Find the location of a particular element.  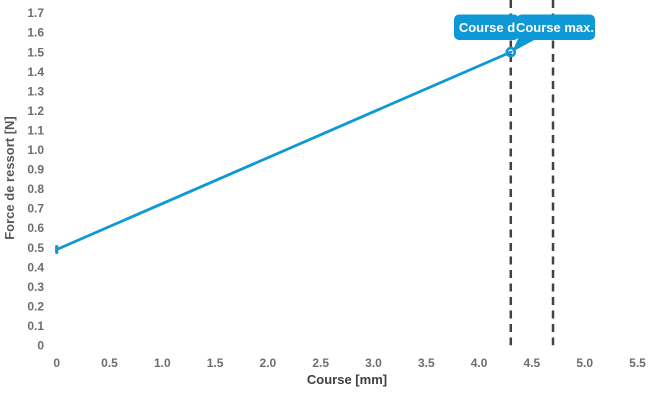

x-tick-label: 5.5 is located at coordinates (637, 363).